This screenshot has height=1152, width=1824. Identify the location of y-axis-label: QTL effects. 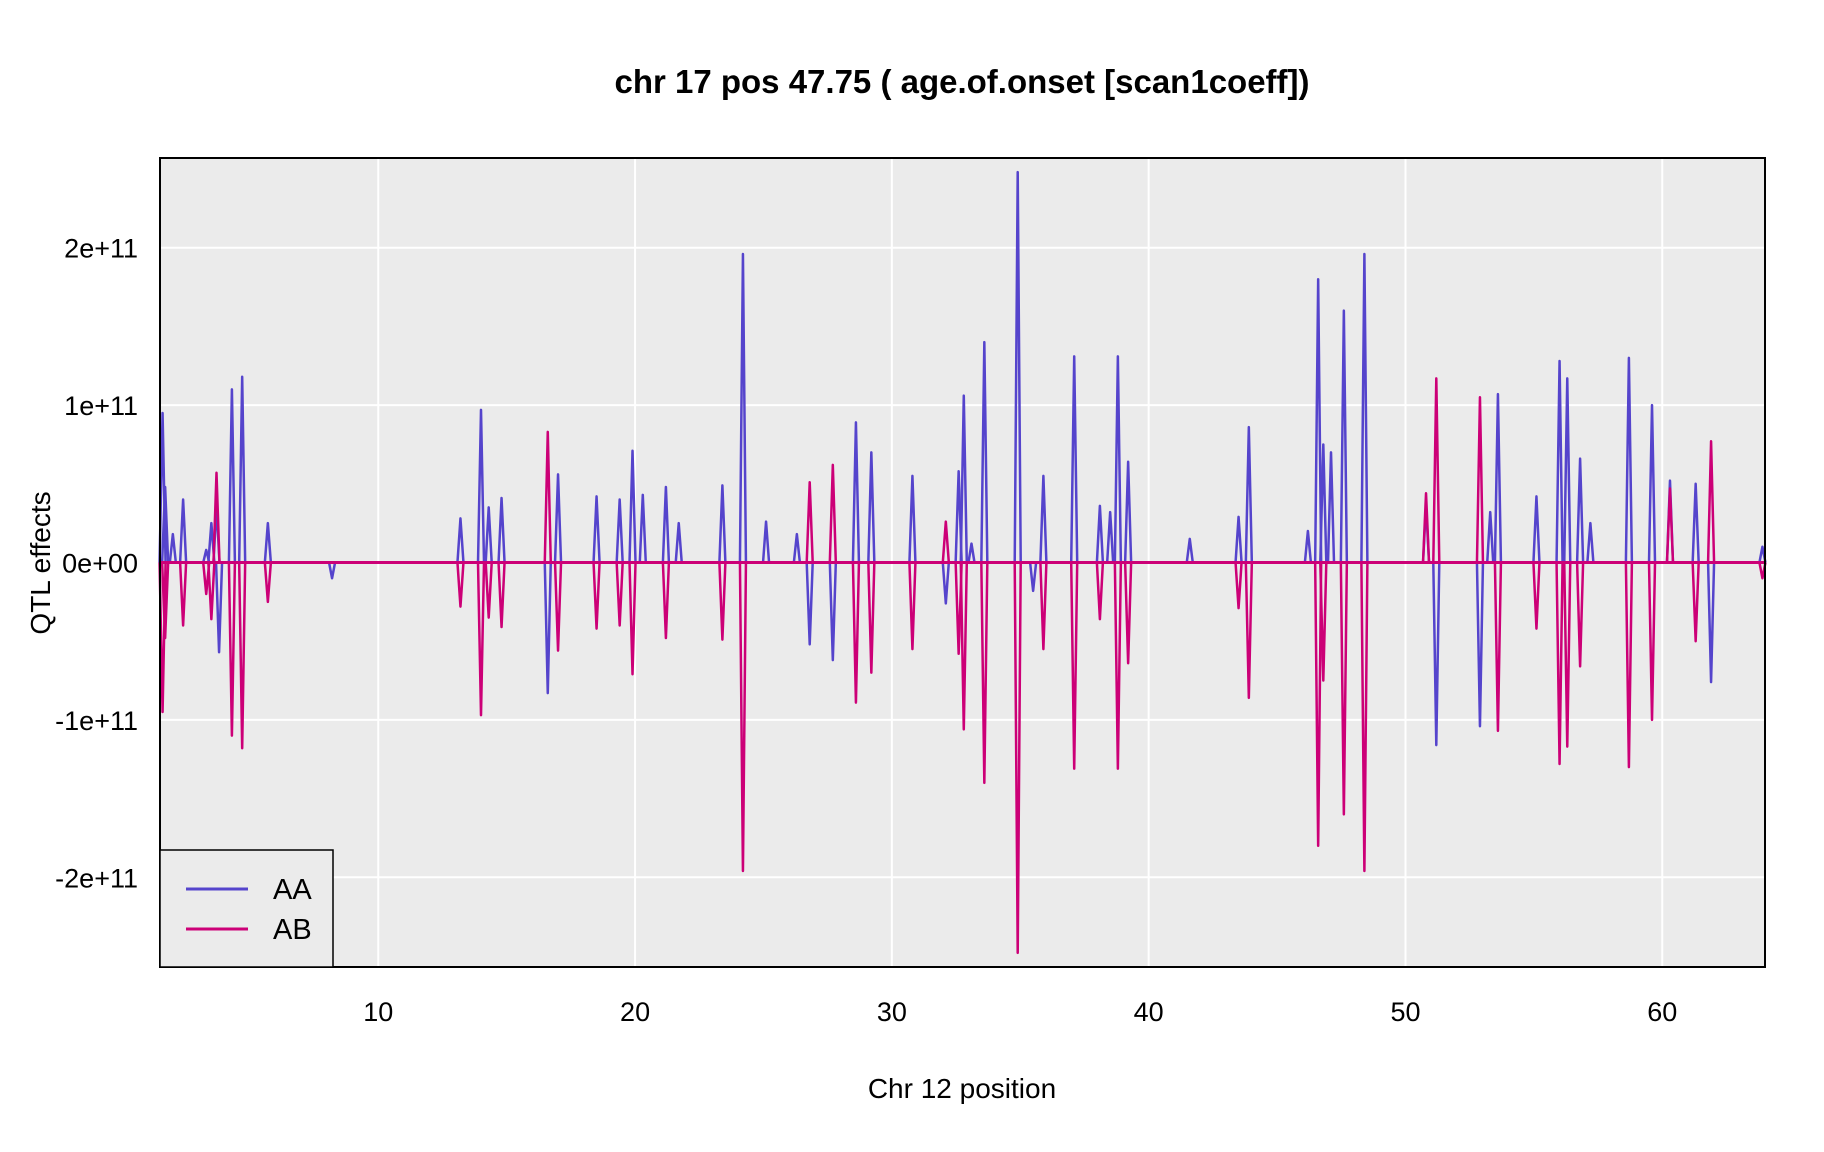
(40, 562).